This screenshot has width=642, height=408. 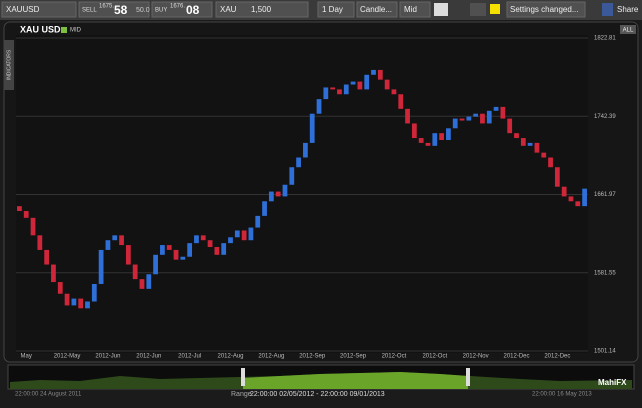 I want to click on sell-big: 58, so click(x=121, y=10).